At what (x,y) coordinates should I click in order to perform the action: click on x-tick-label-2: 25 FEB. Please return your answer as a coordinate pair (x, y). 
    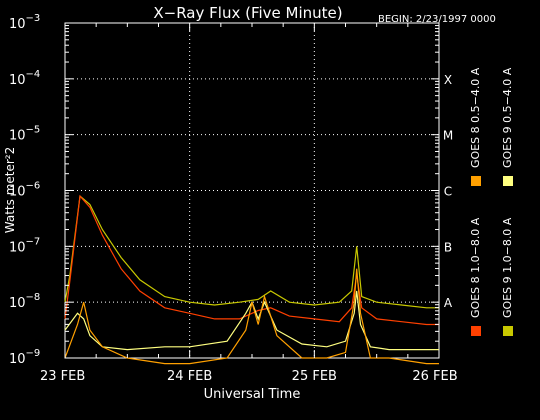
    Looking at the image, I should click on (314, 376).